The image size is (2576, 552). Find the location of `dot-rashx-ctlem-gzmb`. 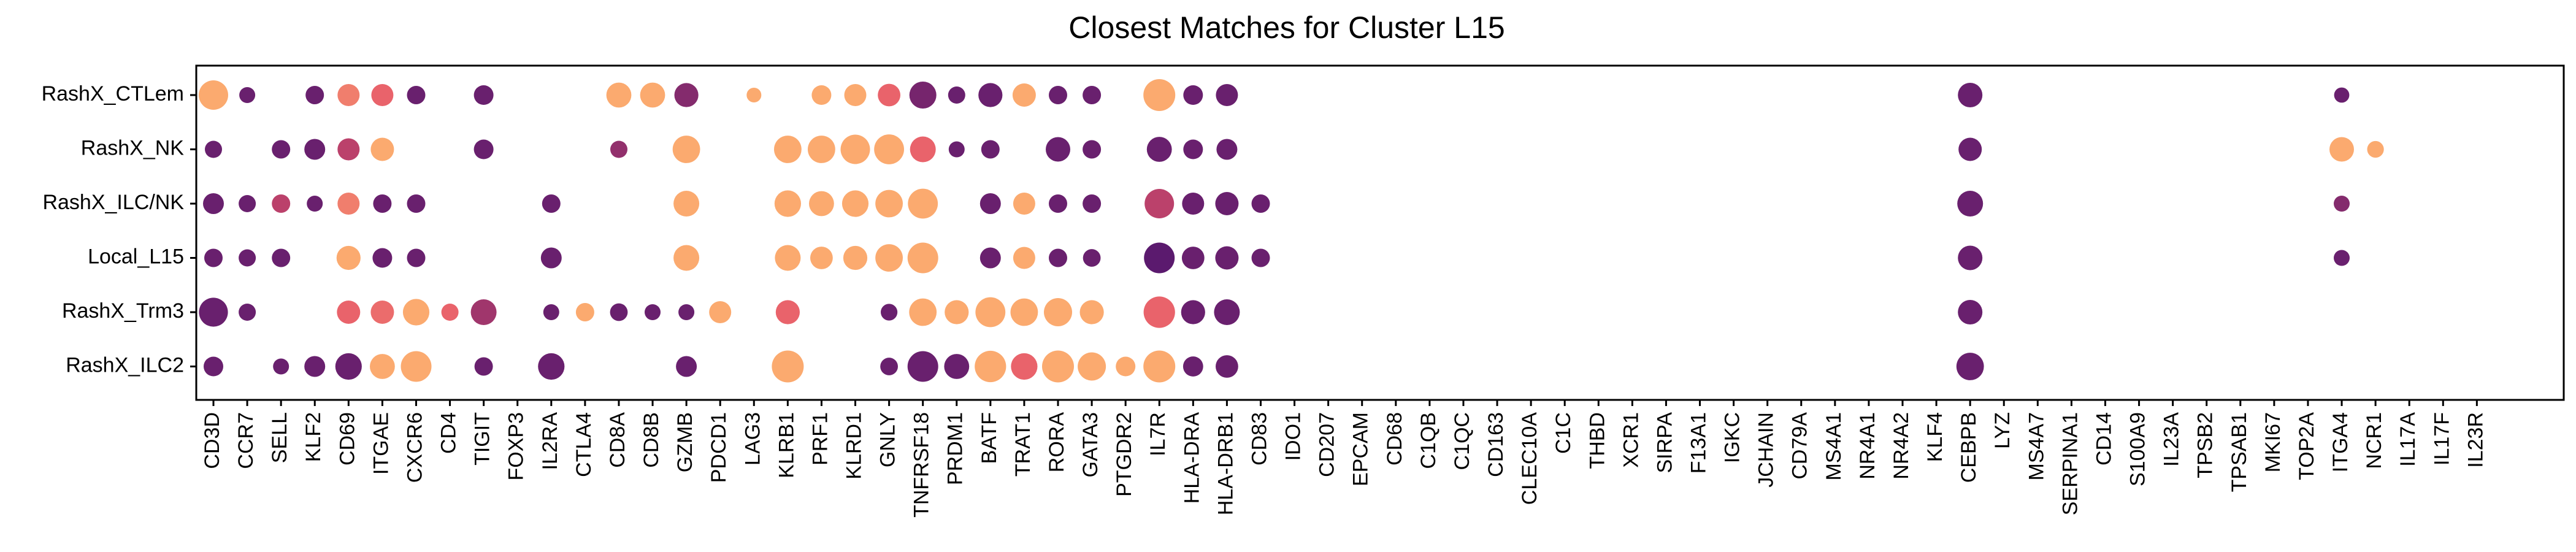

dot-rashx-ctlem-gzmb is located at coordinates (686, 95).